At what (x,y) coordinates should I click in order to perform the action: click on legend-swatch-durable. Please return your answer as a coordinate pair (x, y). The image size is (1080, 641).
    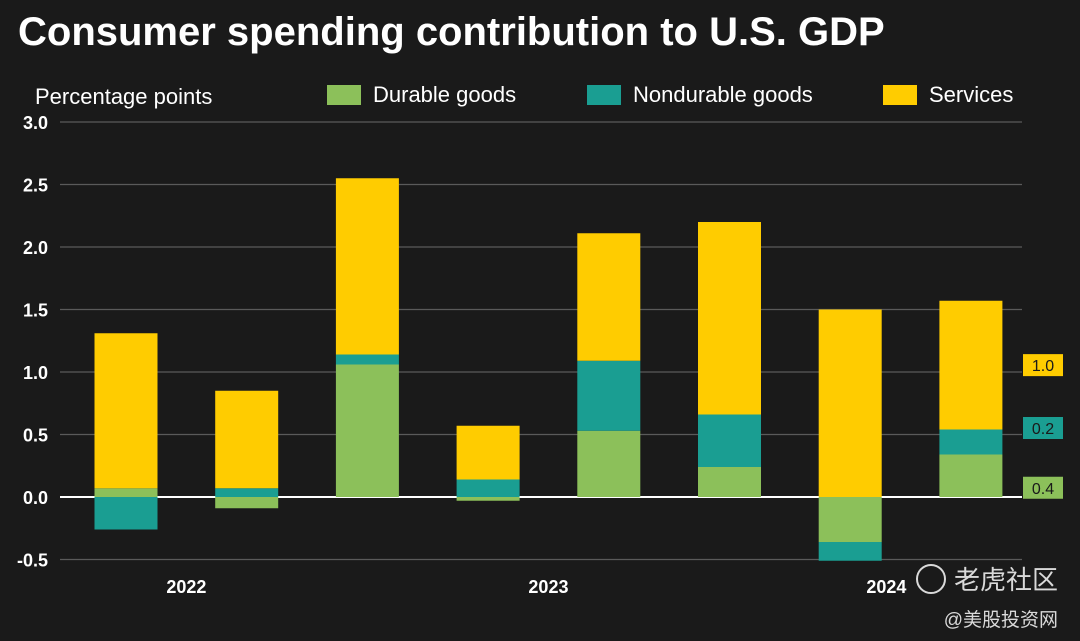
    Looking at the image, I should click on (344, 95).